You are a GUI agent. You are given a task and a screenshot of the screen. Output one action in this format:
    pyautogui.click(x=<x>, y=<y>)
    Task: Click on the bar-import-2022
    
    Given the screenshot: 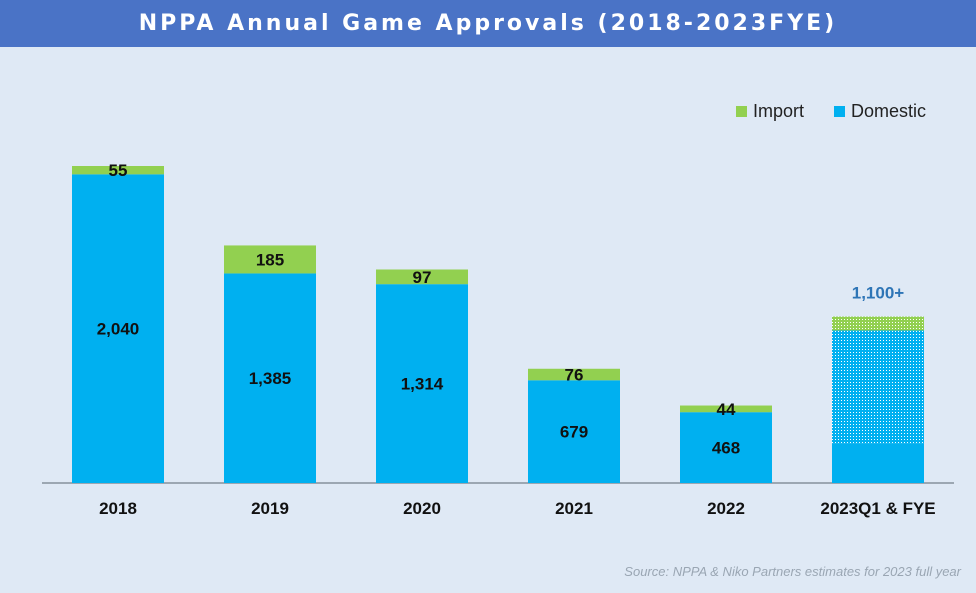 What is the action you would take?
    pyautogui.click(x=726, y=409)
    